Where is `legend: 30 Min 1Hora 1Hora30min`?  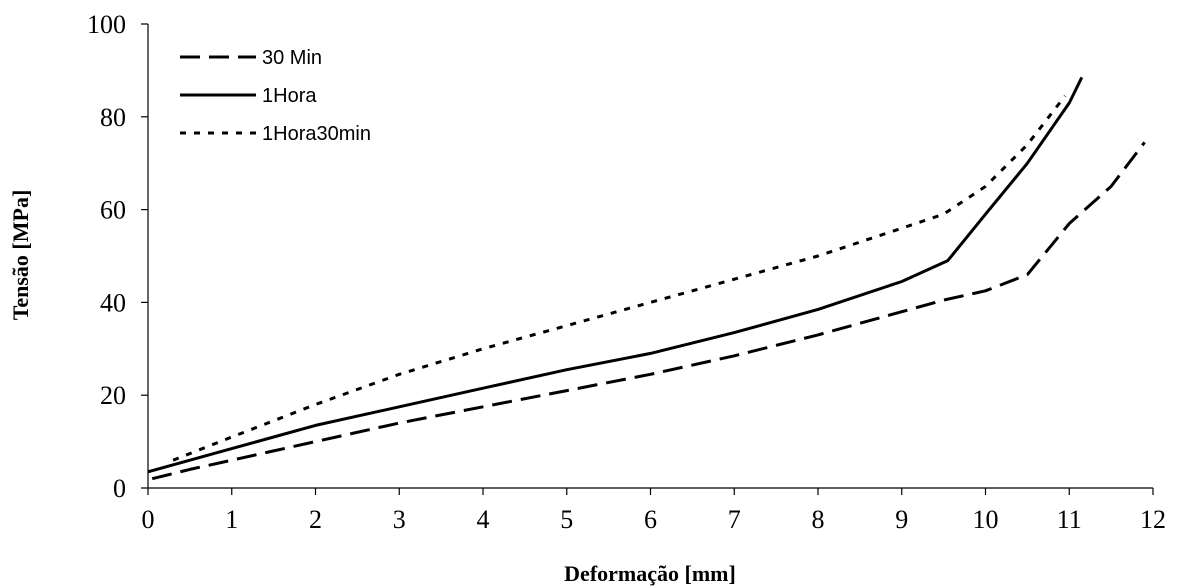 legend: 30 Min 1Hora 1Hora30min is located at coordinates (275, 96).